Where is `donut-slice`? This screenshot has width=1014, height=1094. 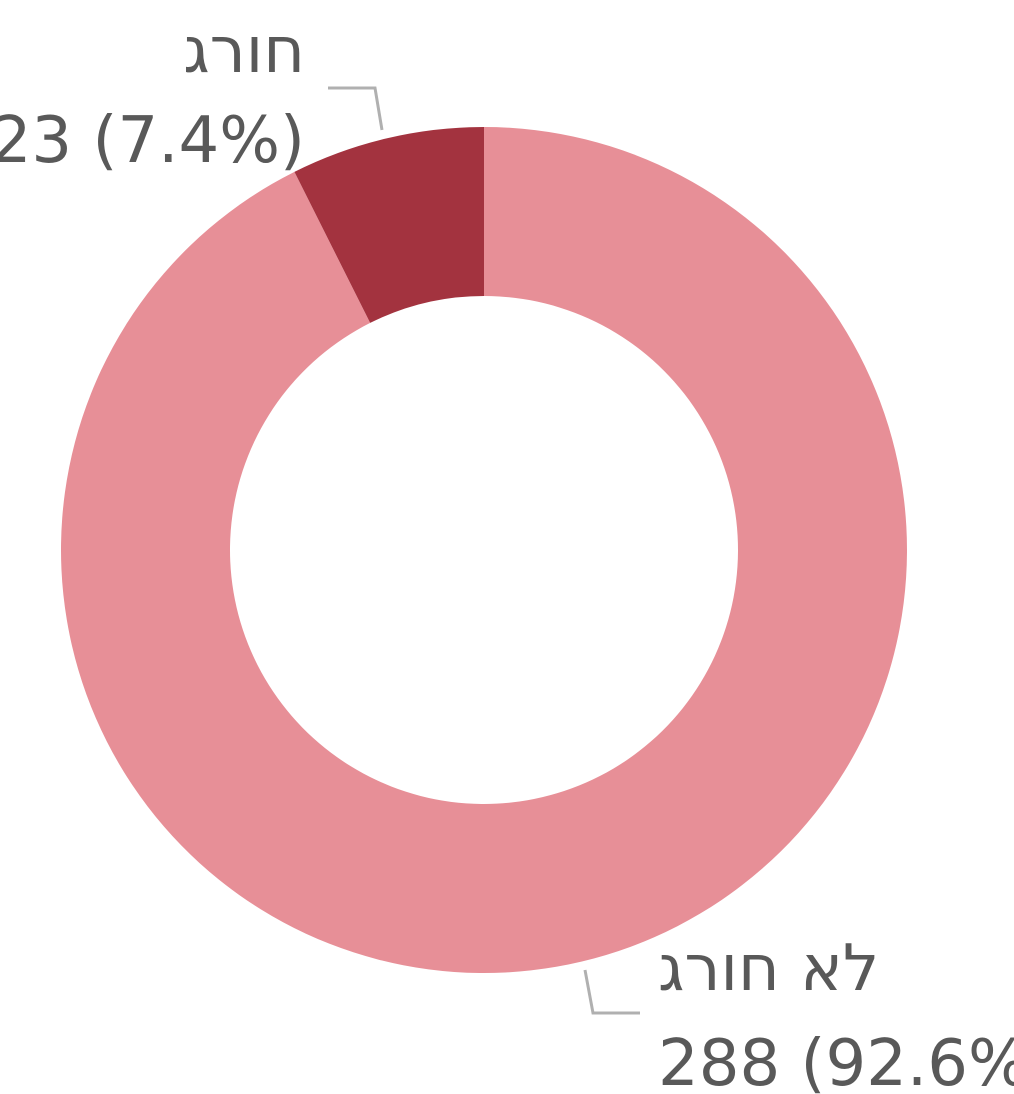 donut-slice is located at coordinates (389, 225).